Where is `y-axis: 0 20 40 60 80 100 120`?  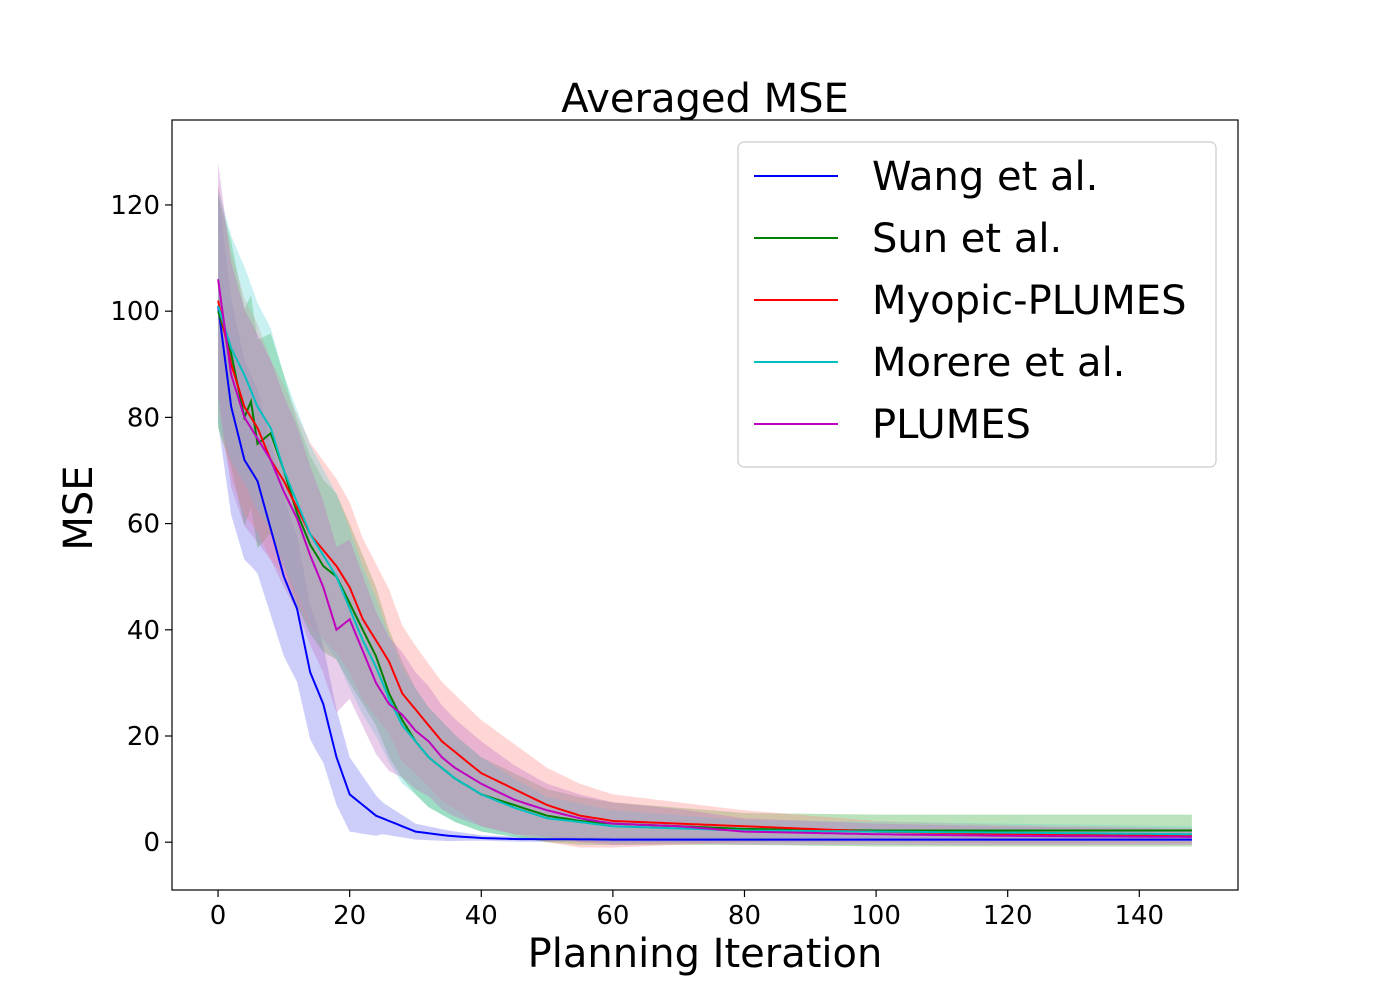
y-axis: 0 20 40 60 80 100 120 is located at coordinates (141, 524).